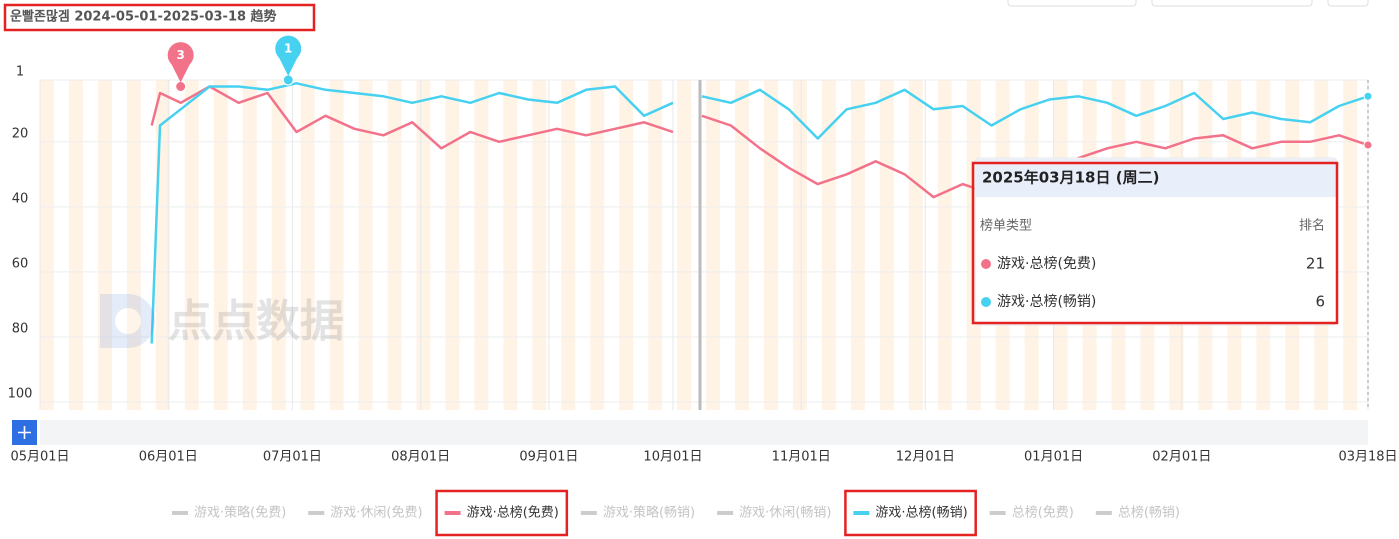 The width and height of the screenshot is (1399, 539). Describe the element at coordinates (925, 457) in the screenshot. I see `x-tick-label: 12月01日` at that location.